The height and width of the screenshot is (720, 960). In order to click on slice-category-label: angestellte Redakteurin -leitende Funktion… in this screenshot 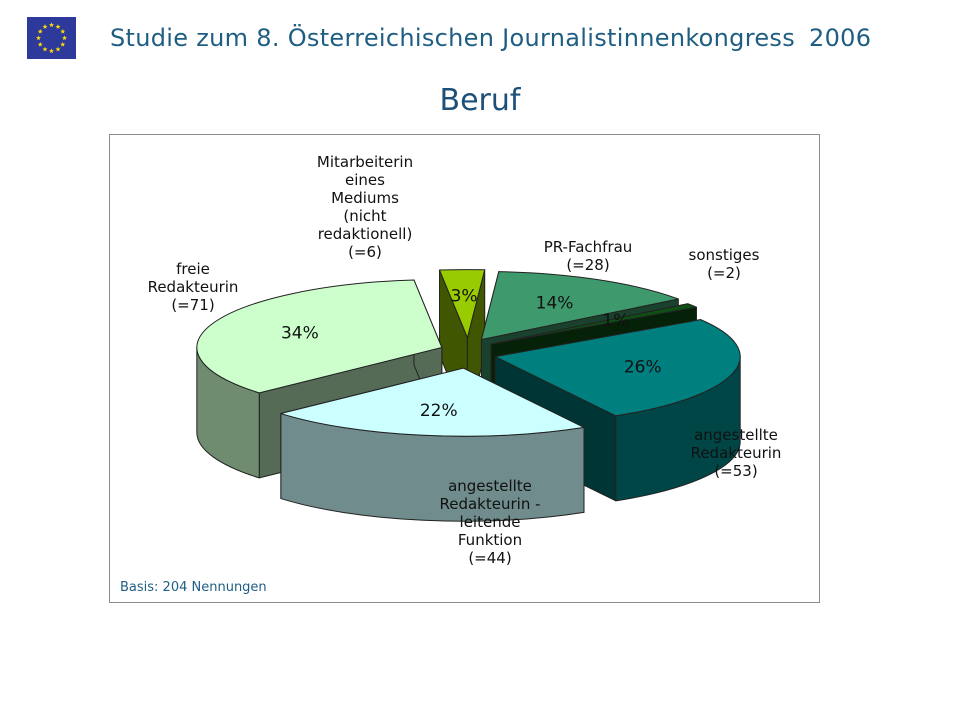, I will do `click(489, 522)`.